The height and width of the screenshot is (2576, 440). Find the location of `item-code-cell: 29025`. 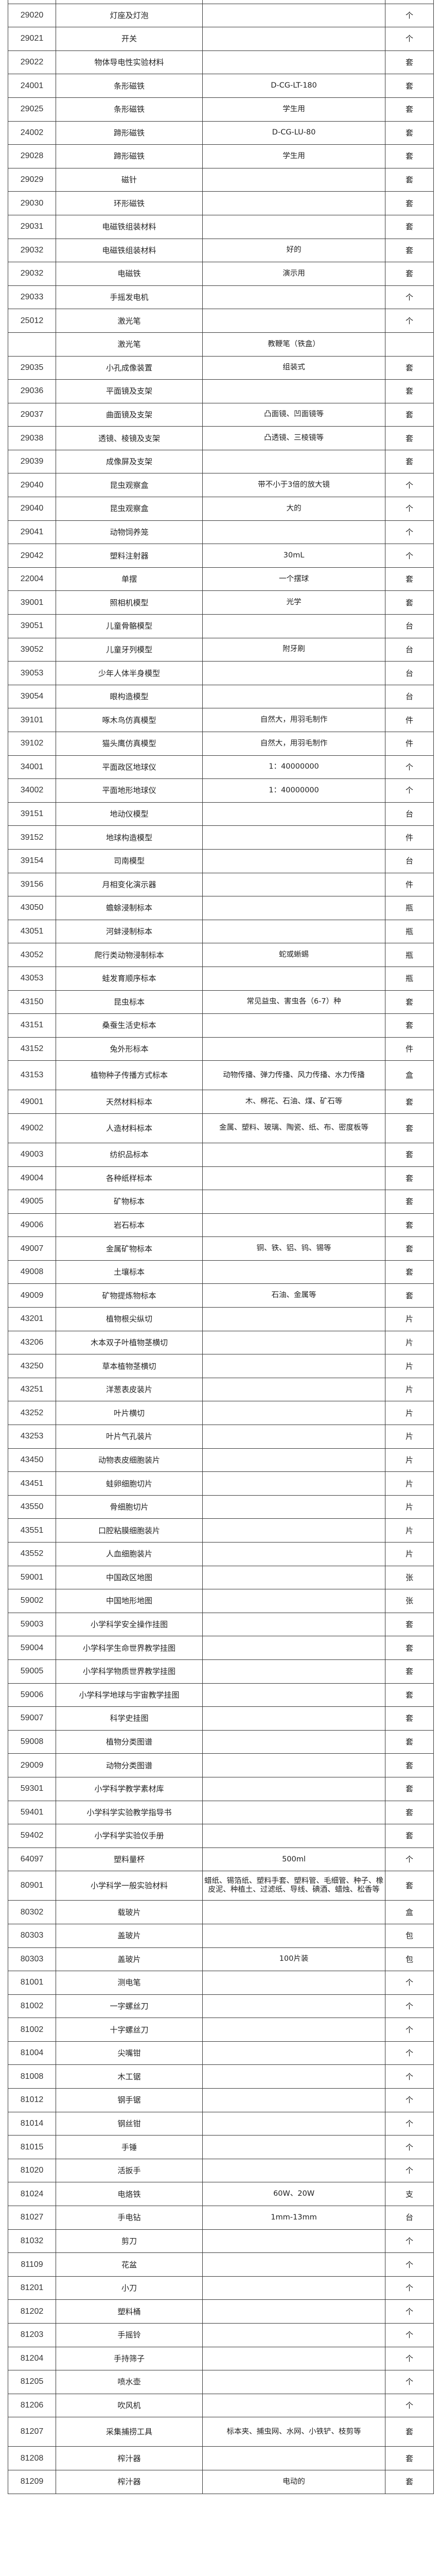

item-code-cell: 29025 is located at coordinates (32, 109).